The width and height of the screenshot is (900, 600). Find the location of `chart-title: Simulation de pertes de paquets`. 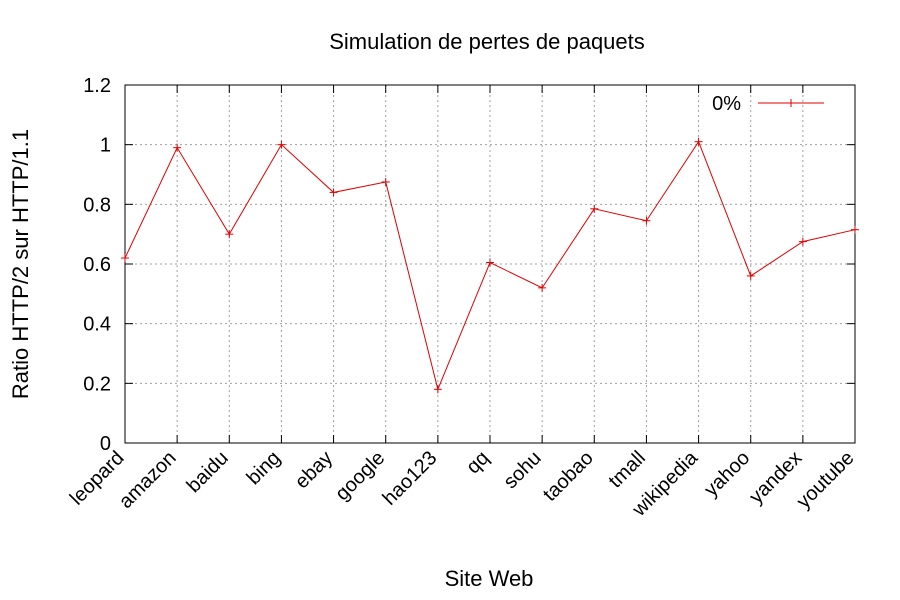

chart-title: Simulation de pertes de paquets is located at coordinates (487, 41).